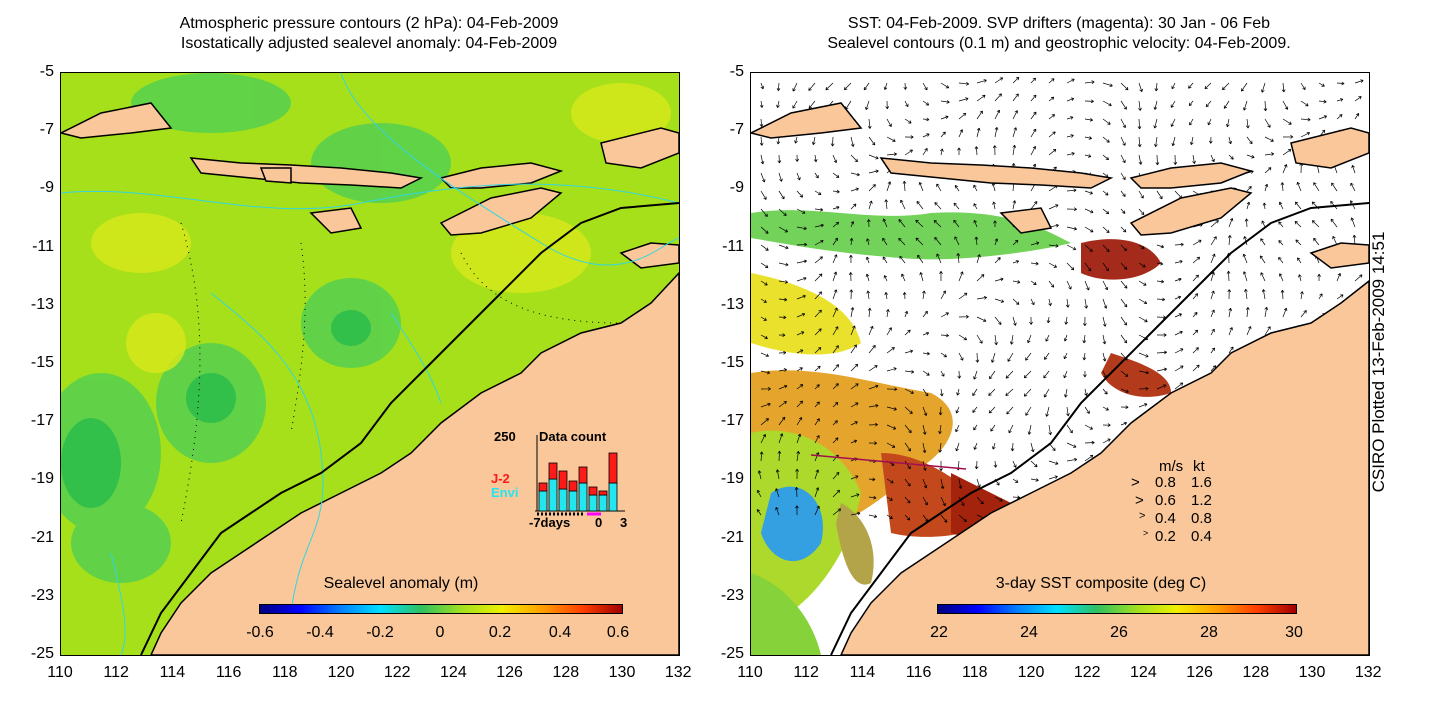  Describe the element at coordinates (285, 672) in the screenshot. I see `x-tick-label: 118` at that location.